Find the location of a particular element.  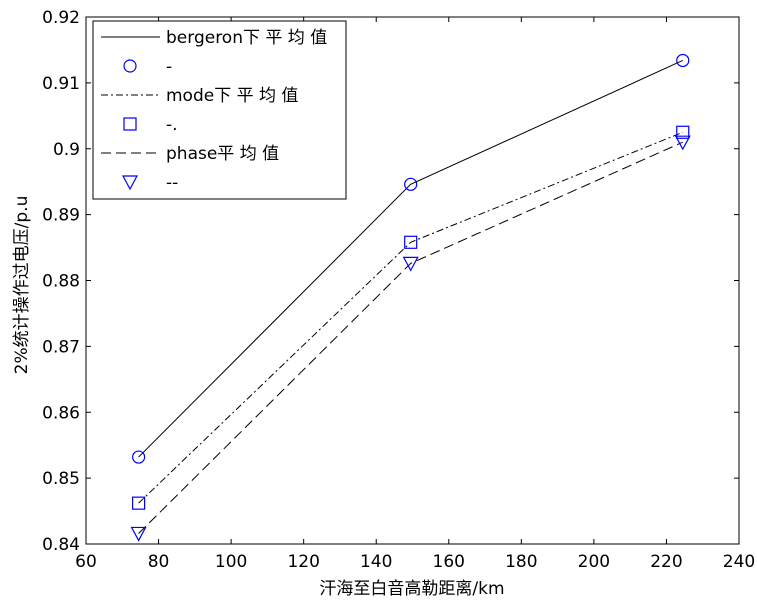

x-tick-label: 140 is located at coordinates (376, 562).